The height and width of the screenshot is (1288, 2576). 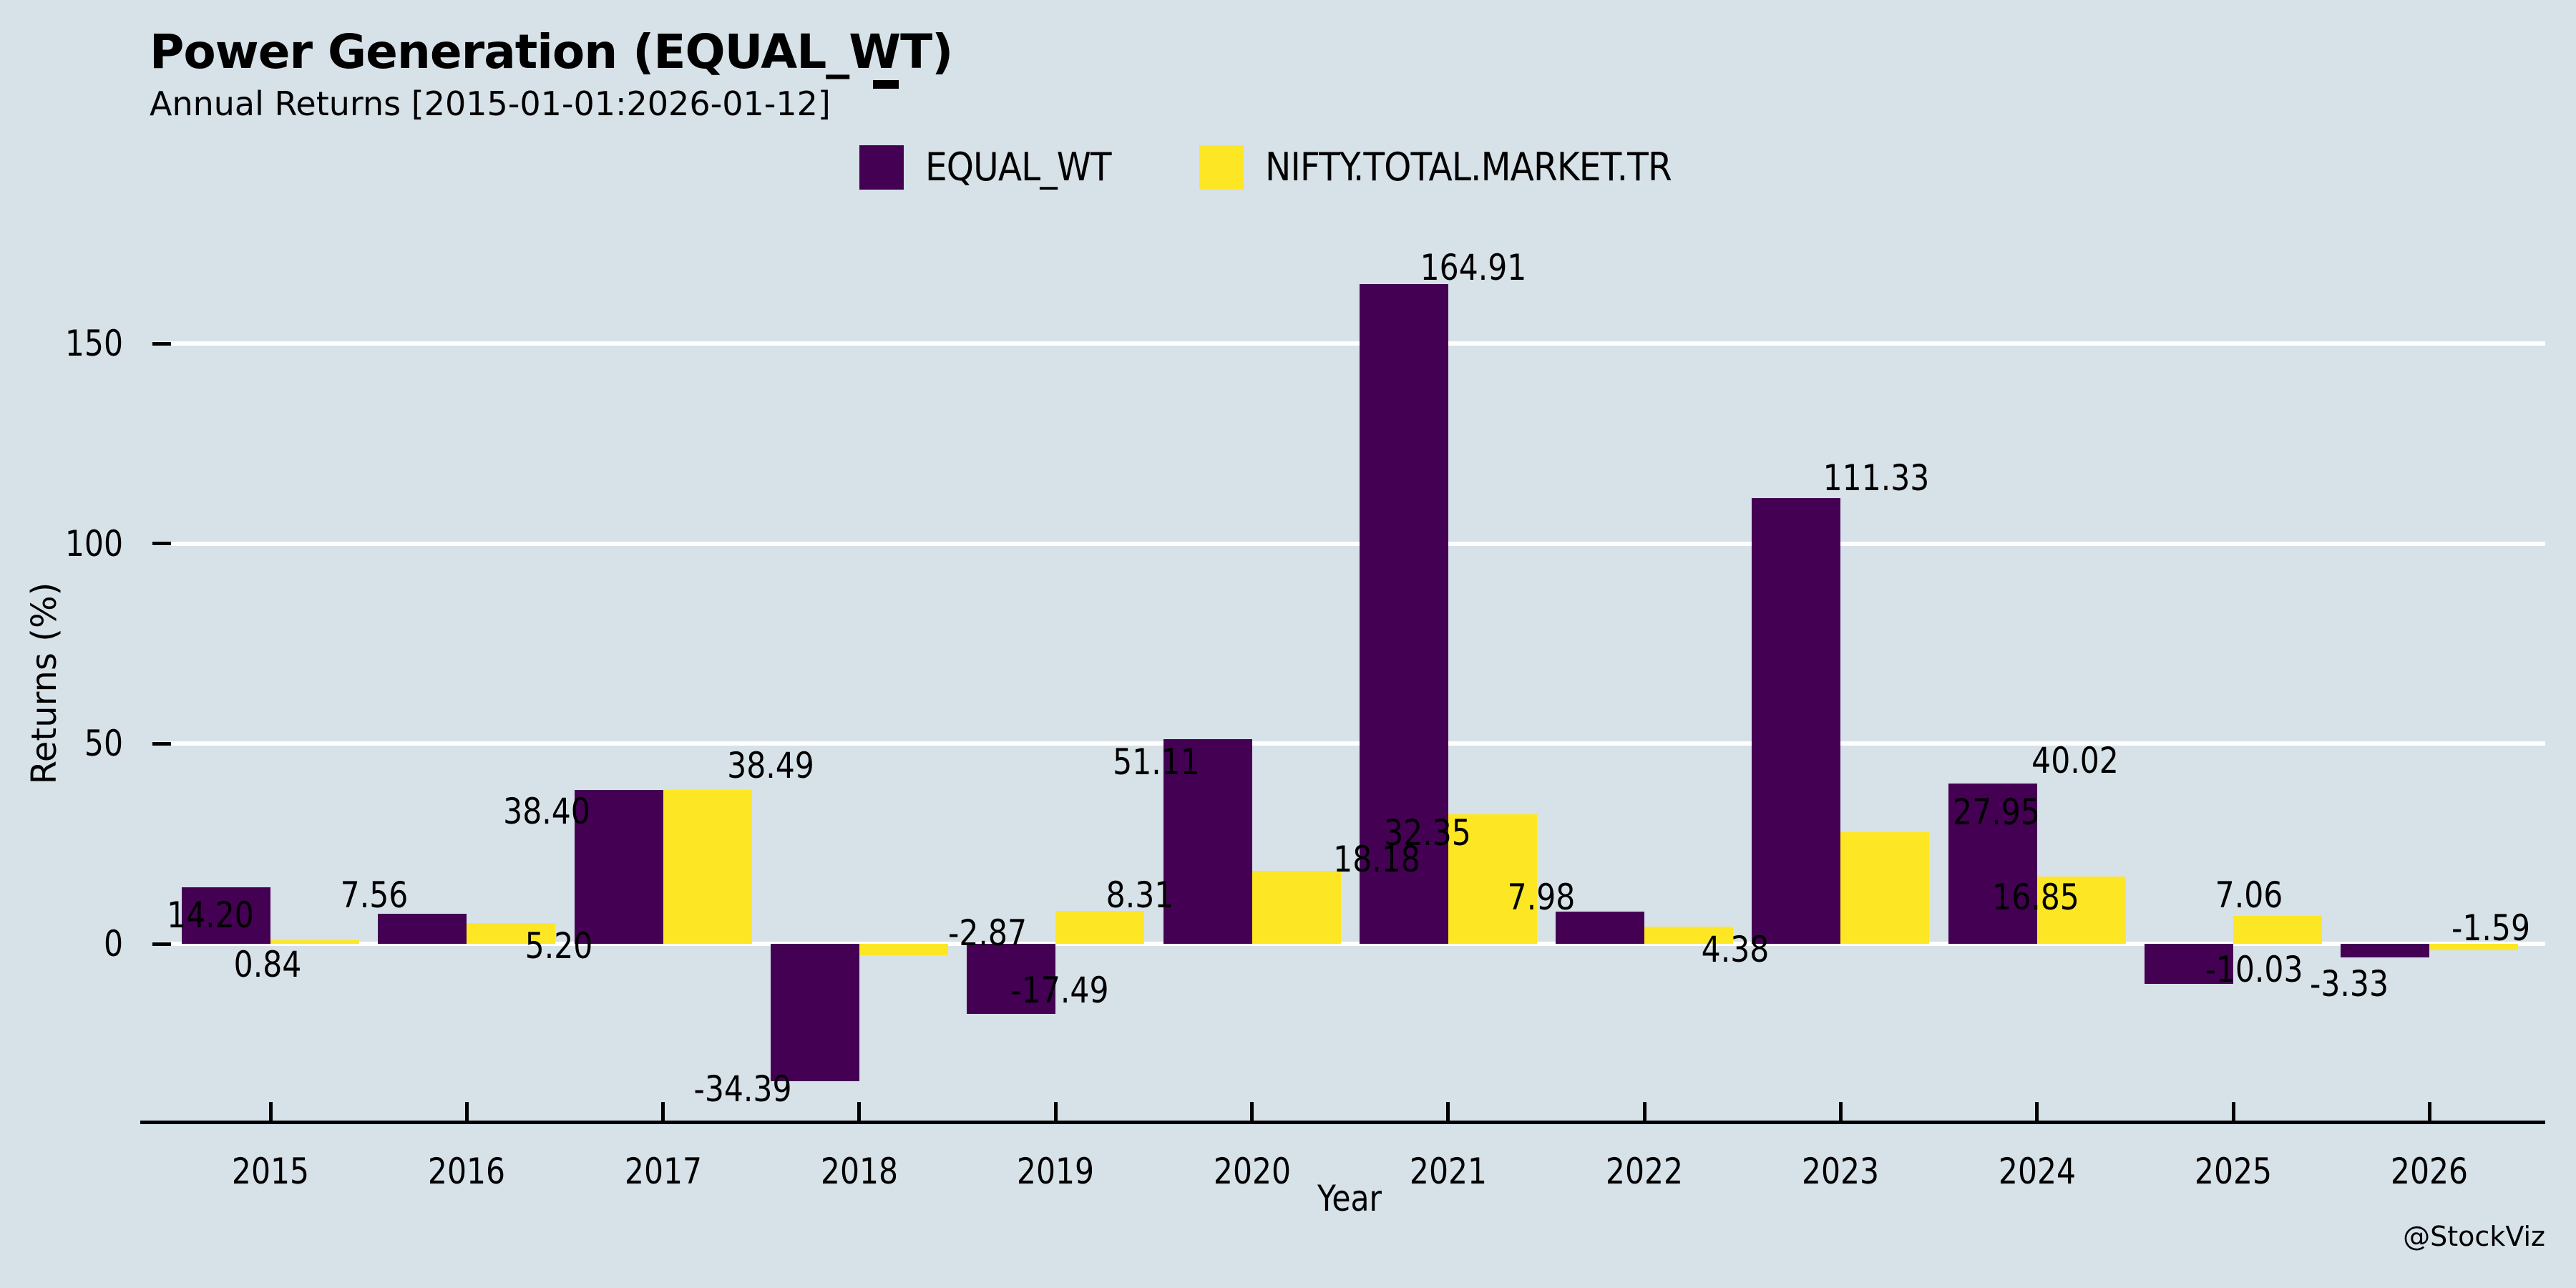 What do you see at coordinates (1997, 812) in the screenshot?
I see `bar-value-label: 27.95` at bounding box center [1997, 812].